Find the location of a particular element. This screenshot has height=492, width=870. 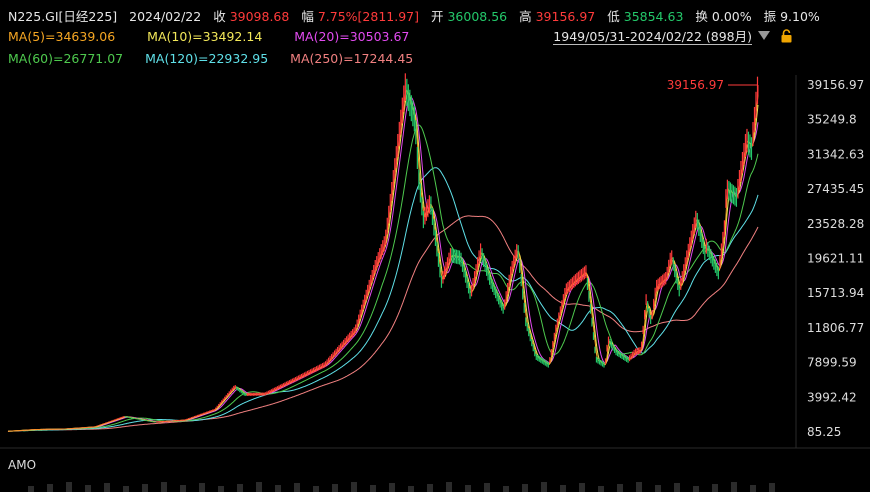

turnover-value: 0.00% is located at coordinates (731, 16).